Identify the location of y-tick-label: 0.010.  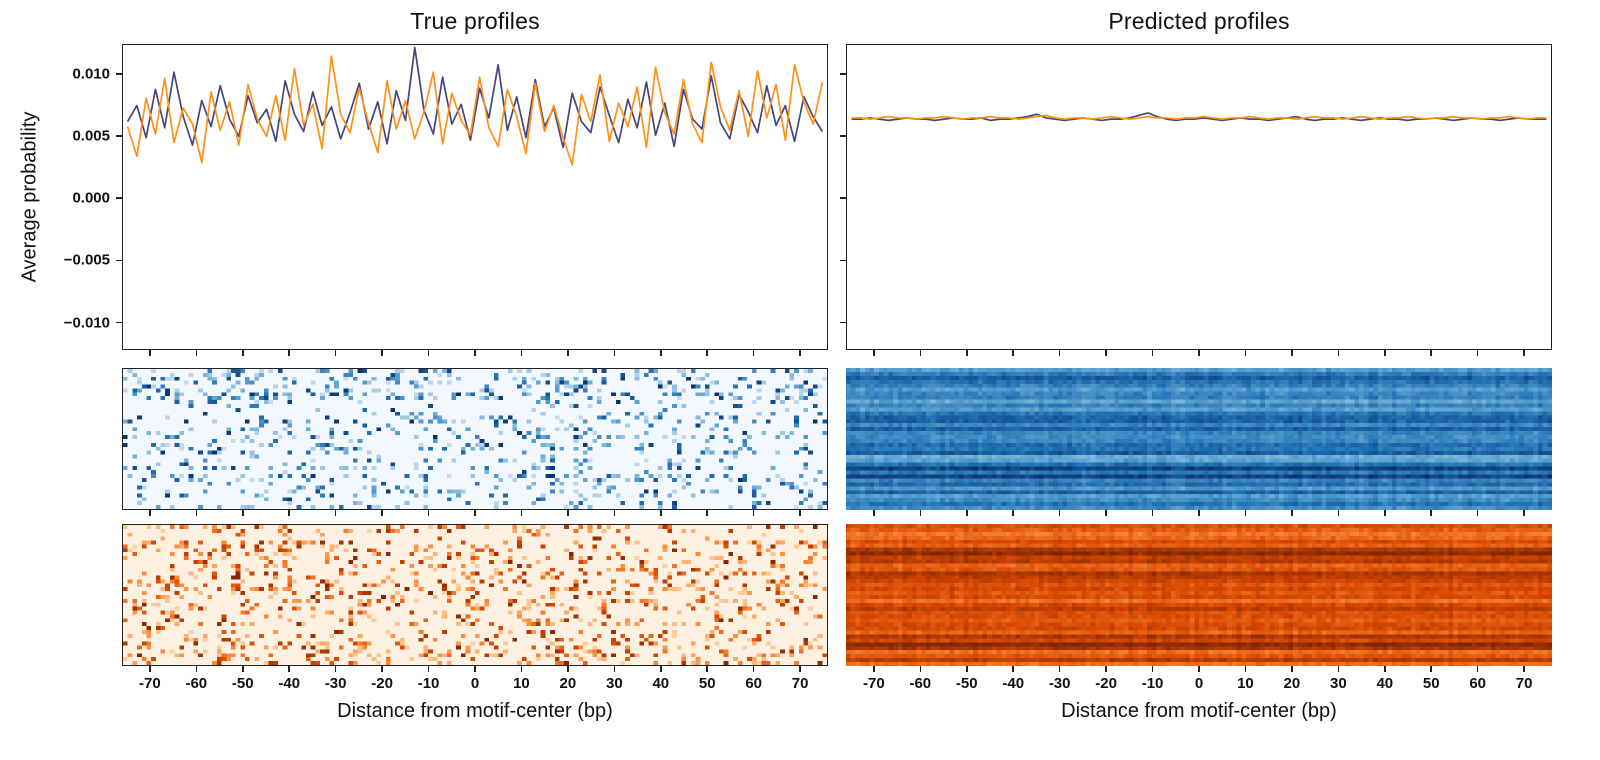
(91, 74).